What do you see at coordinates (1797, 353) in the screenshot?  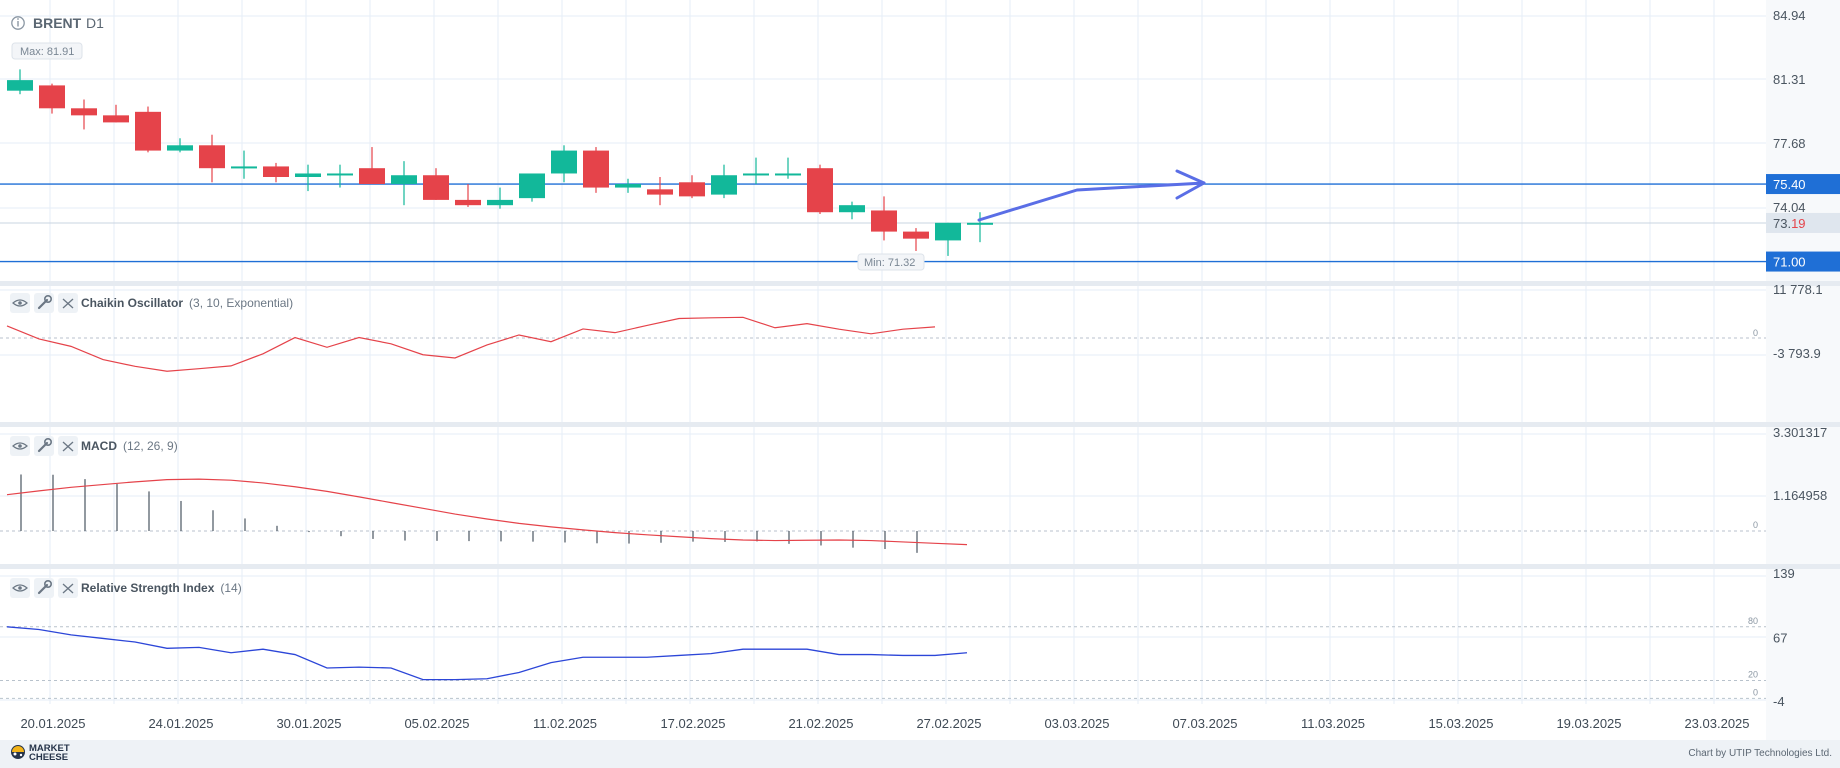 I see `chaikin-tick: -3 793.9` at bounding box center [1797, 353].